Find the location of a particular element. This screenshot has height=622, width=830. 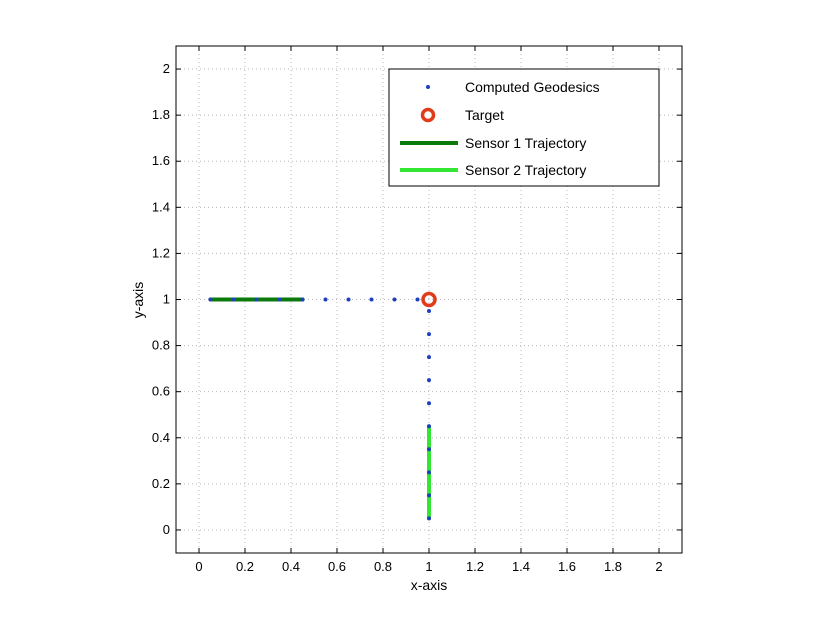

y-tick-label: 0.4 is located at coordinates (161, 437).